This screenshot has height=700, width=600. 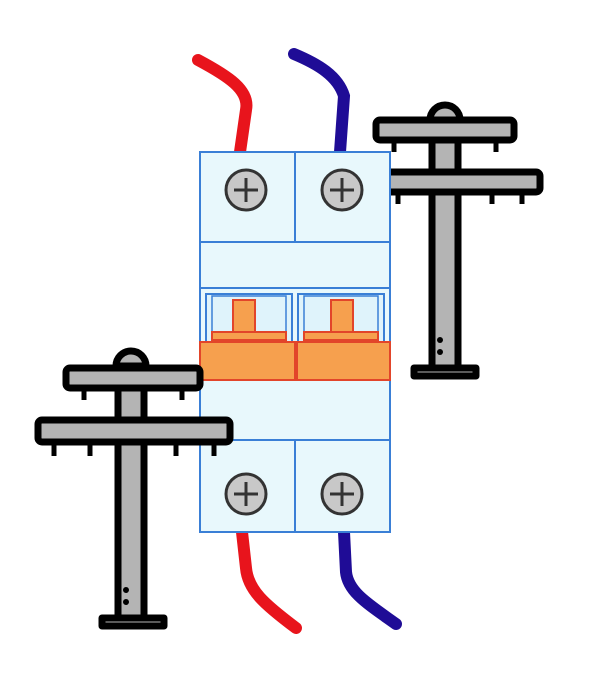 What do you see at coordinates (343, 337) in the screenshot?
I see `breaker-lever-right` at bounding box center [343, 337].